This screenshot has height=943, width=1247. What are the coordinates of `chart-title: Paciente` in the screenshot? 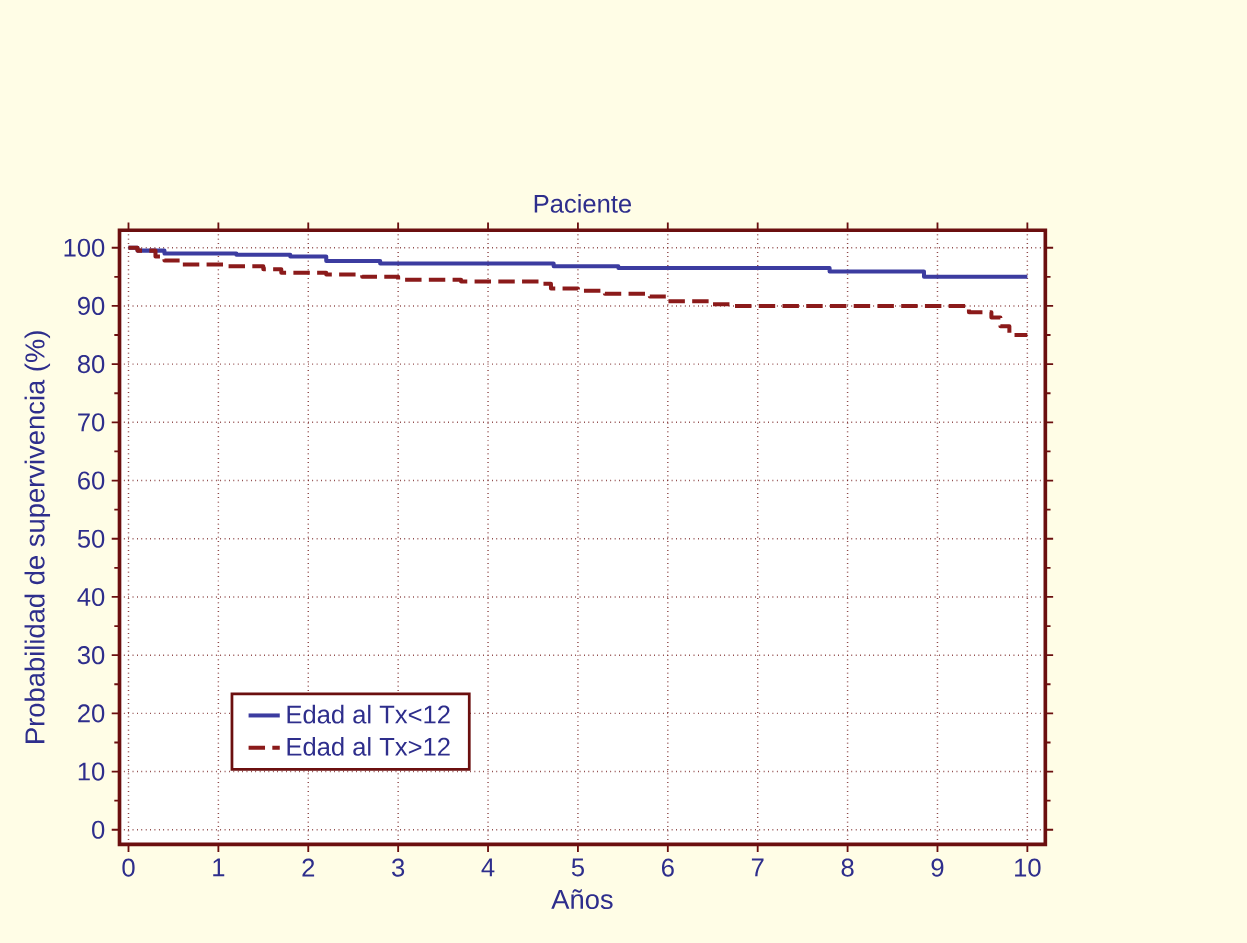 It's located at (583, 203).